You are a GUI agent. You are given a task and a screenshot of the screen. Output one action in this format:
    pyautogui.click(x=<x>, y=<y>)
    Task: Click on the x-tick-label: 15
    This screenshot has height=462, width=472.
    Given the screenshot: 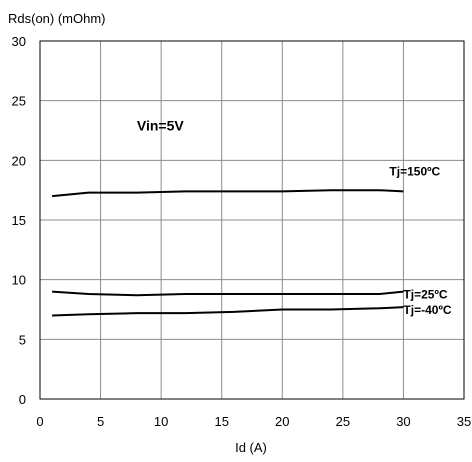 What is the action you would take?
    pyautogui.click(x=221, y=421)
    